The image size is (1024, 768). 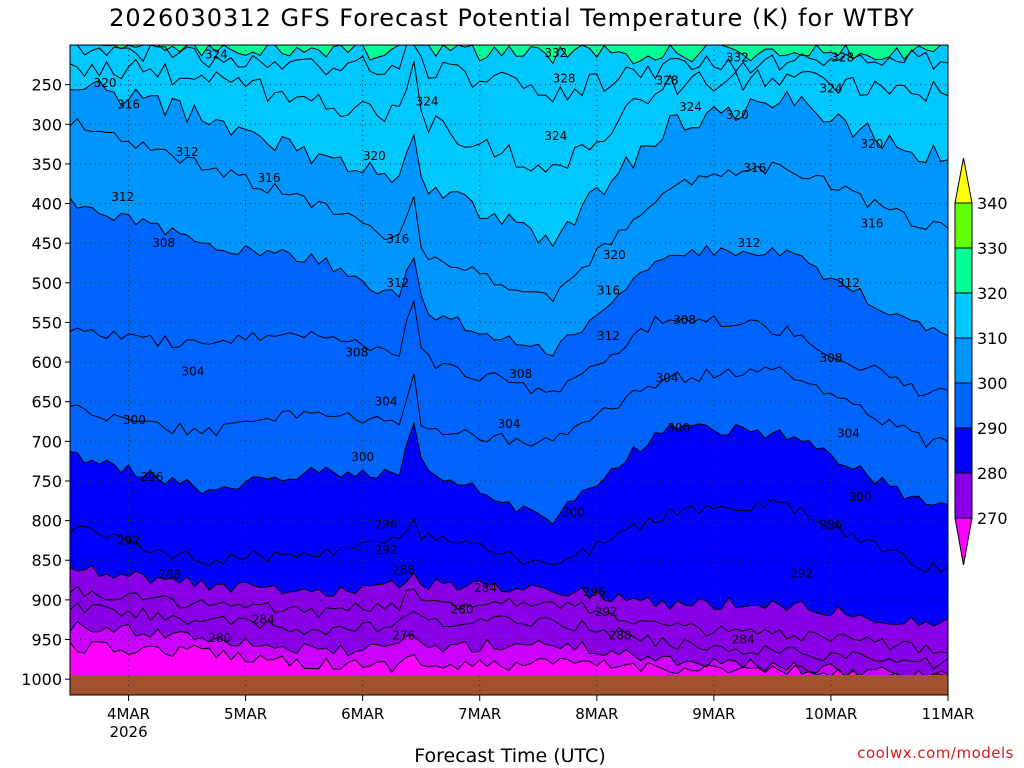 What do you see at coordinates (509, 685) in the screenshot?
I see `ground-strip` at bounding box center [509, 685].